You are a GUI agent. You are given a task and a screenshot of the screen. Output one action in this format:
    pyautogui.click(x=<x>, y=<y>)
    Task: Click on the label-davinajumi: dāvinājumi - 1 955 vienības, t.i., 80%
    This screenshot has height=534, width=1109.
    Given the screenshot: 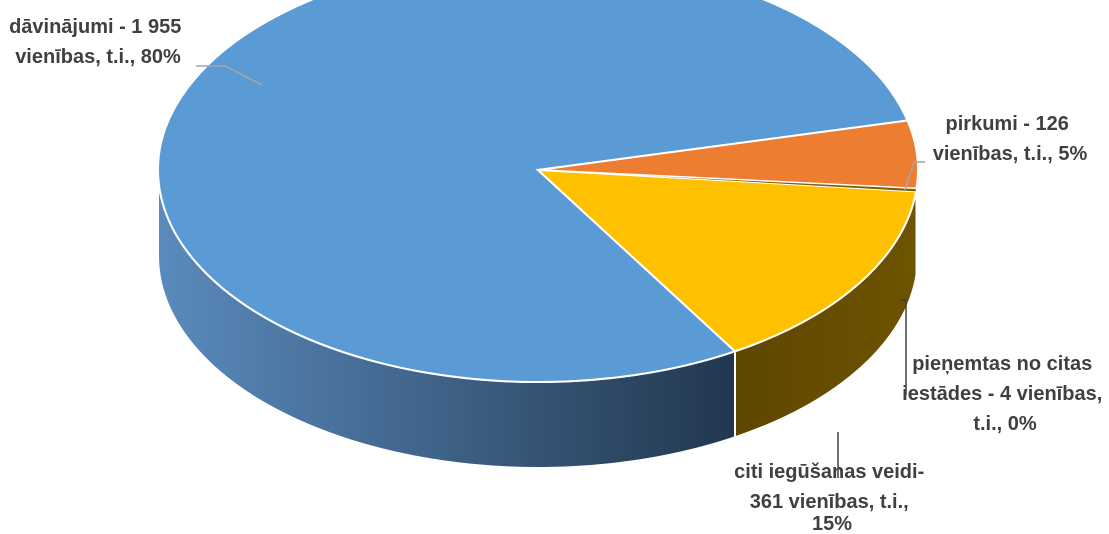 What is the action you would take?
    pyautogui.click(x=98, y=42)
    